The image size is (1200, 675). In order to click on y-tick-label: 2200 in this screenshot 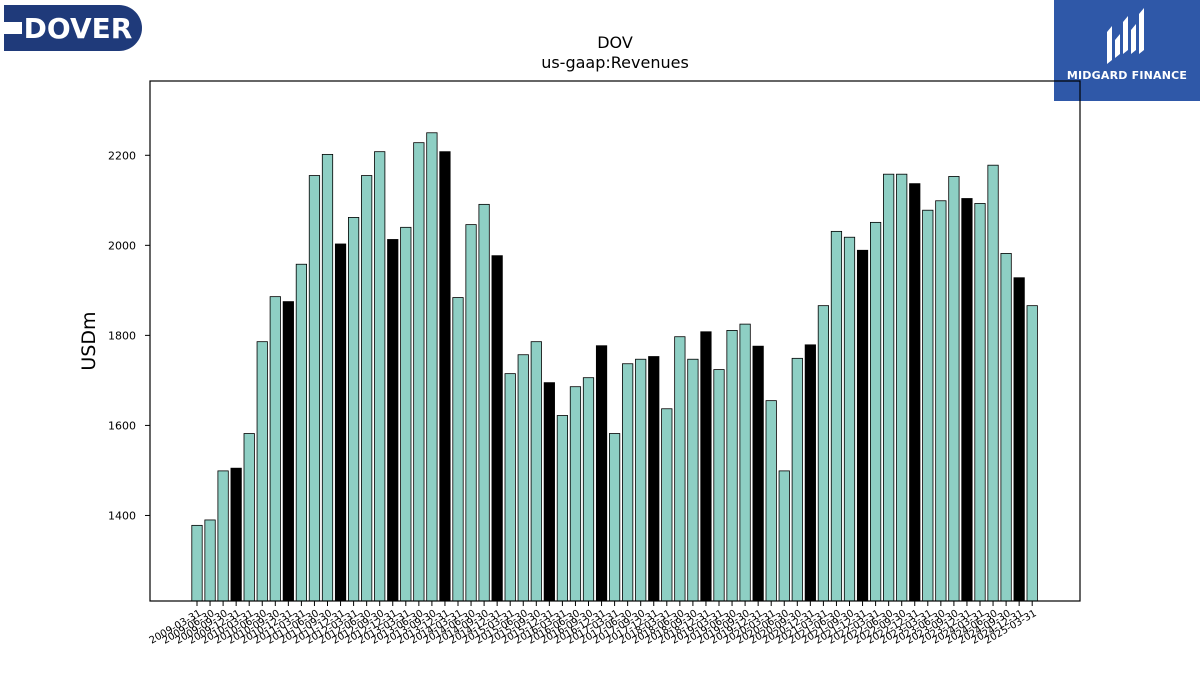, I will do `click(122, 155)`.